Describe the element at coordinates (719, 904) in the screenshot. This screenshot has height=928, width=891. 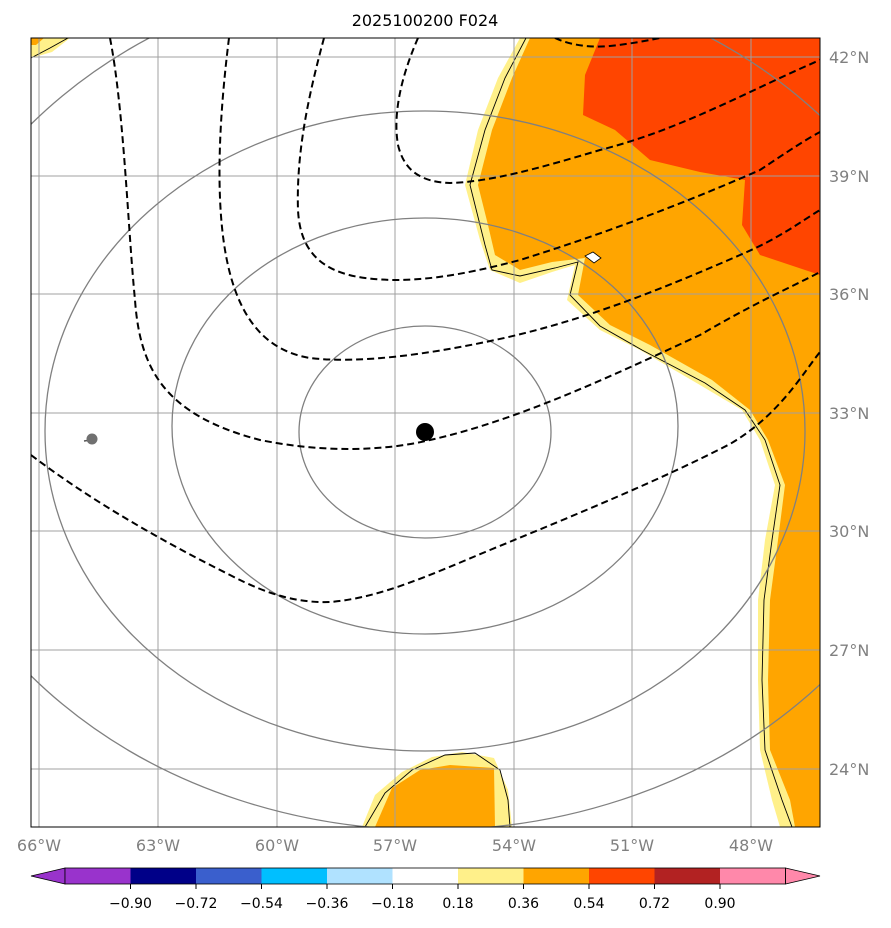
I see `colorbar-tick-label: 0.90` at that location.